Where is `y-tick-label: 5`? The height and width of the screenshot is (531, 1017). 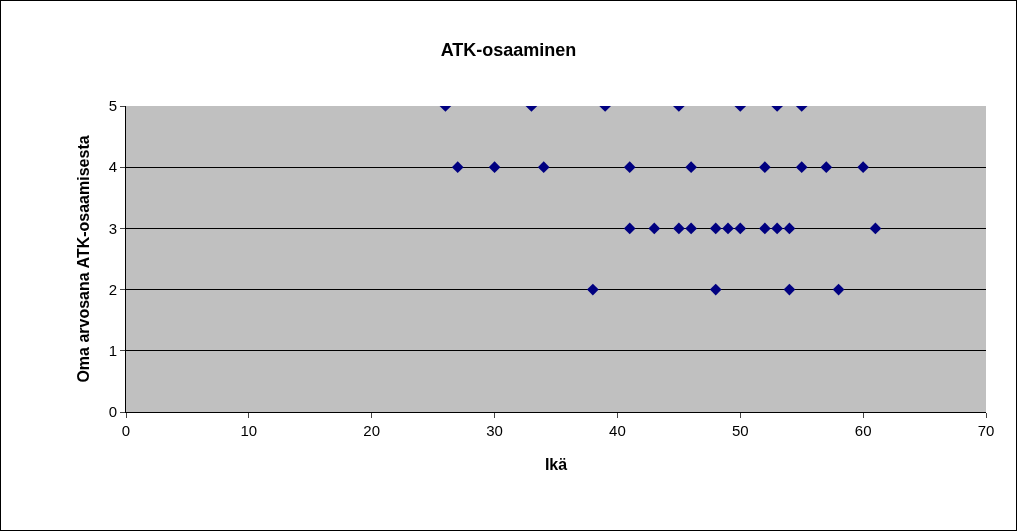
y-tick-label: 5 is located at coordinates (112, 106).